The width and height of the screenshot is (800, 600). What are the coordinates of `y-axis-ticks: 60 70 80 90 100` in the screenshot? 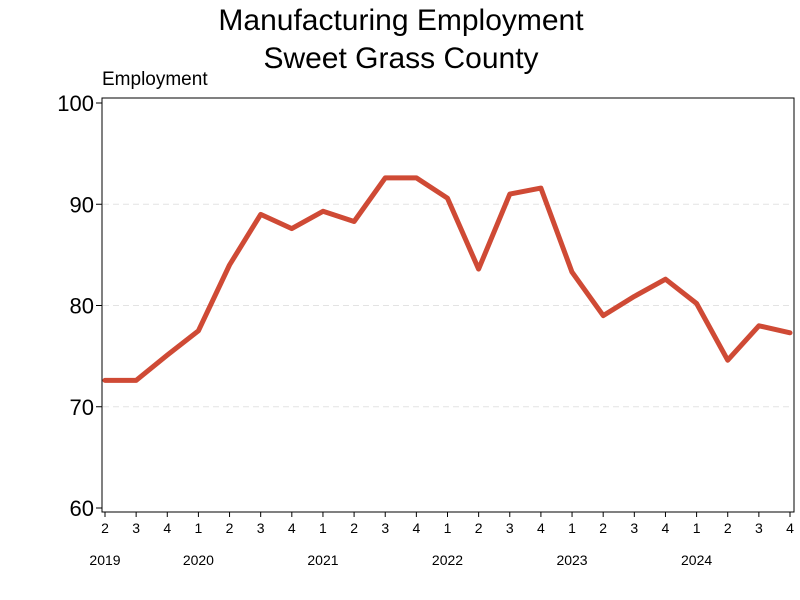 It's located at (79, 306).